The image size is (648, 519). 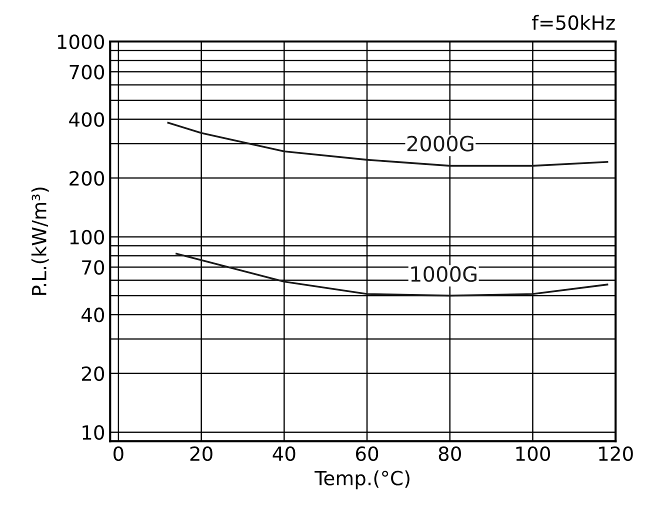 What do you see at coordinates (201, 454) in the screenshot?
I see `x-tick-label: 20` at bounding box center [201, 454].